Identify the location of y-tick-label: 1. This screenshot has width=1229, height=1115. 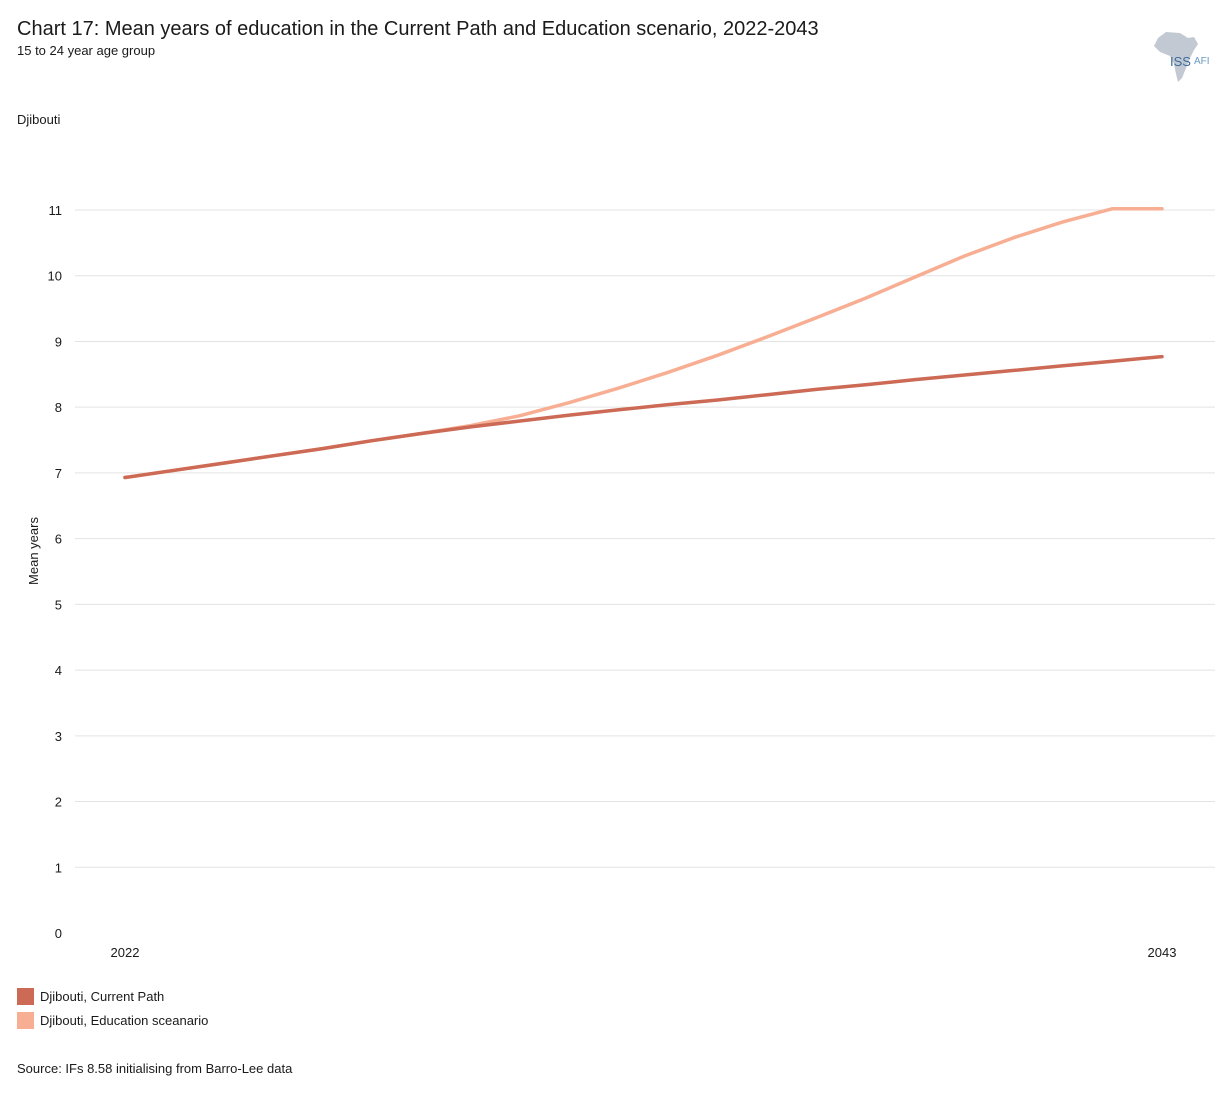
(58, 867).